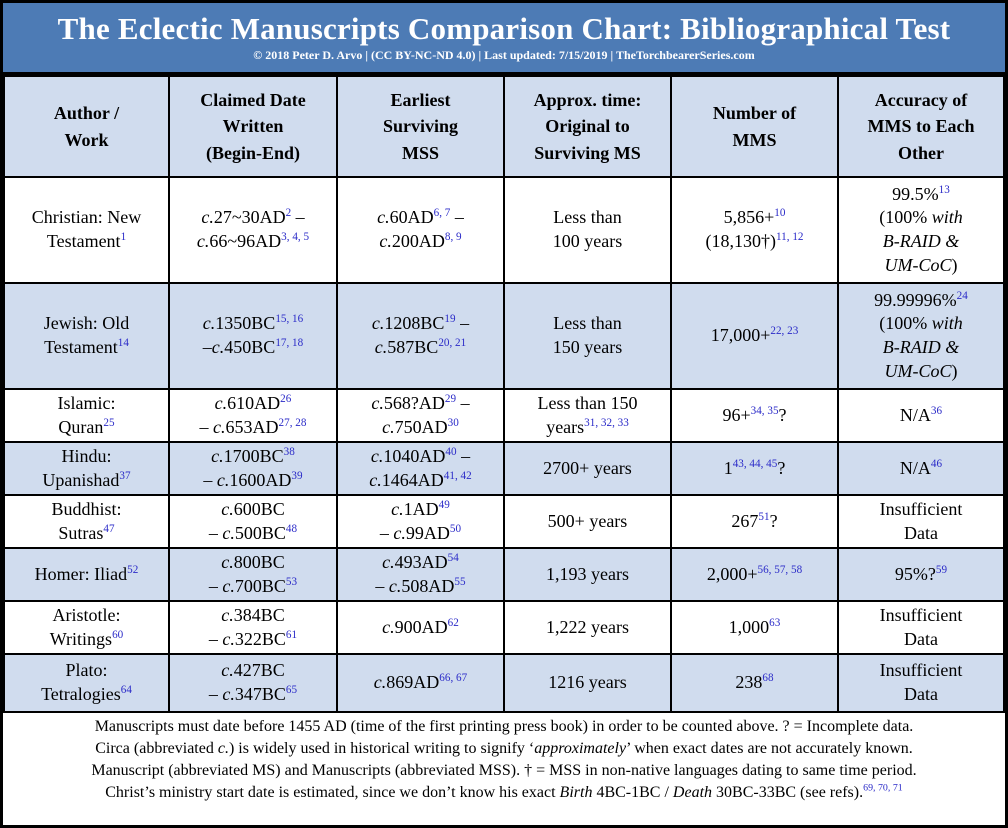 Image resolution: width=1008 pixels, height=828 pixels. What do you see at coordinates (587, 230) in the screenshot?
I see `table-cell: Less than 100 years` at bounding box center [587, 230].